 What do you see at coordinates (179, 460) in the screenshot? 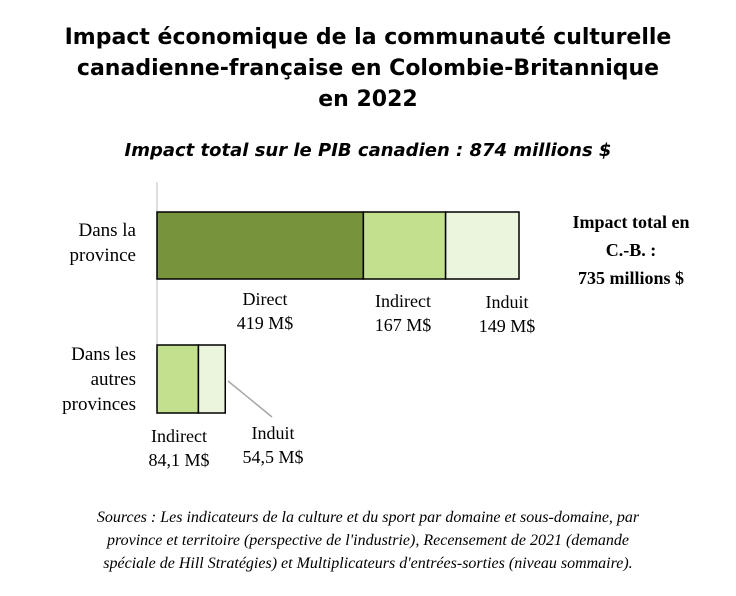
I see `data-label-value: 84,1 M$` at bounding box center [179, 460].